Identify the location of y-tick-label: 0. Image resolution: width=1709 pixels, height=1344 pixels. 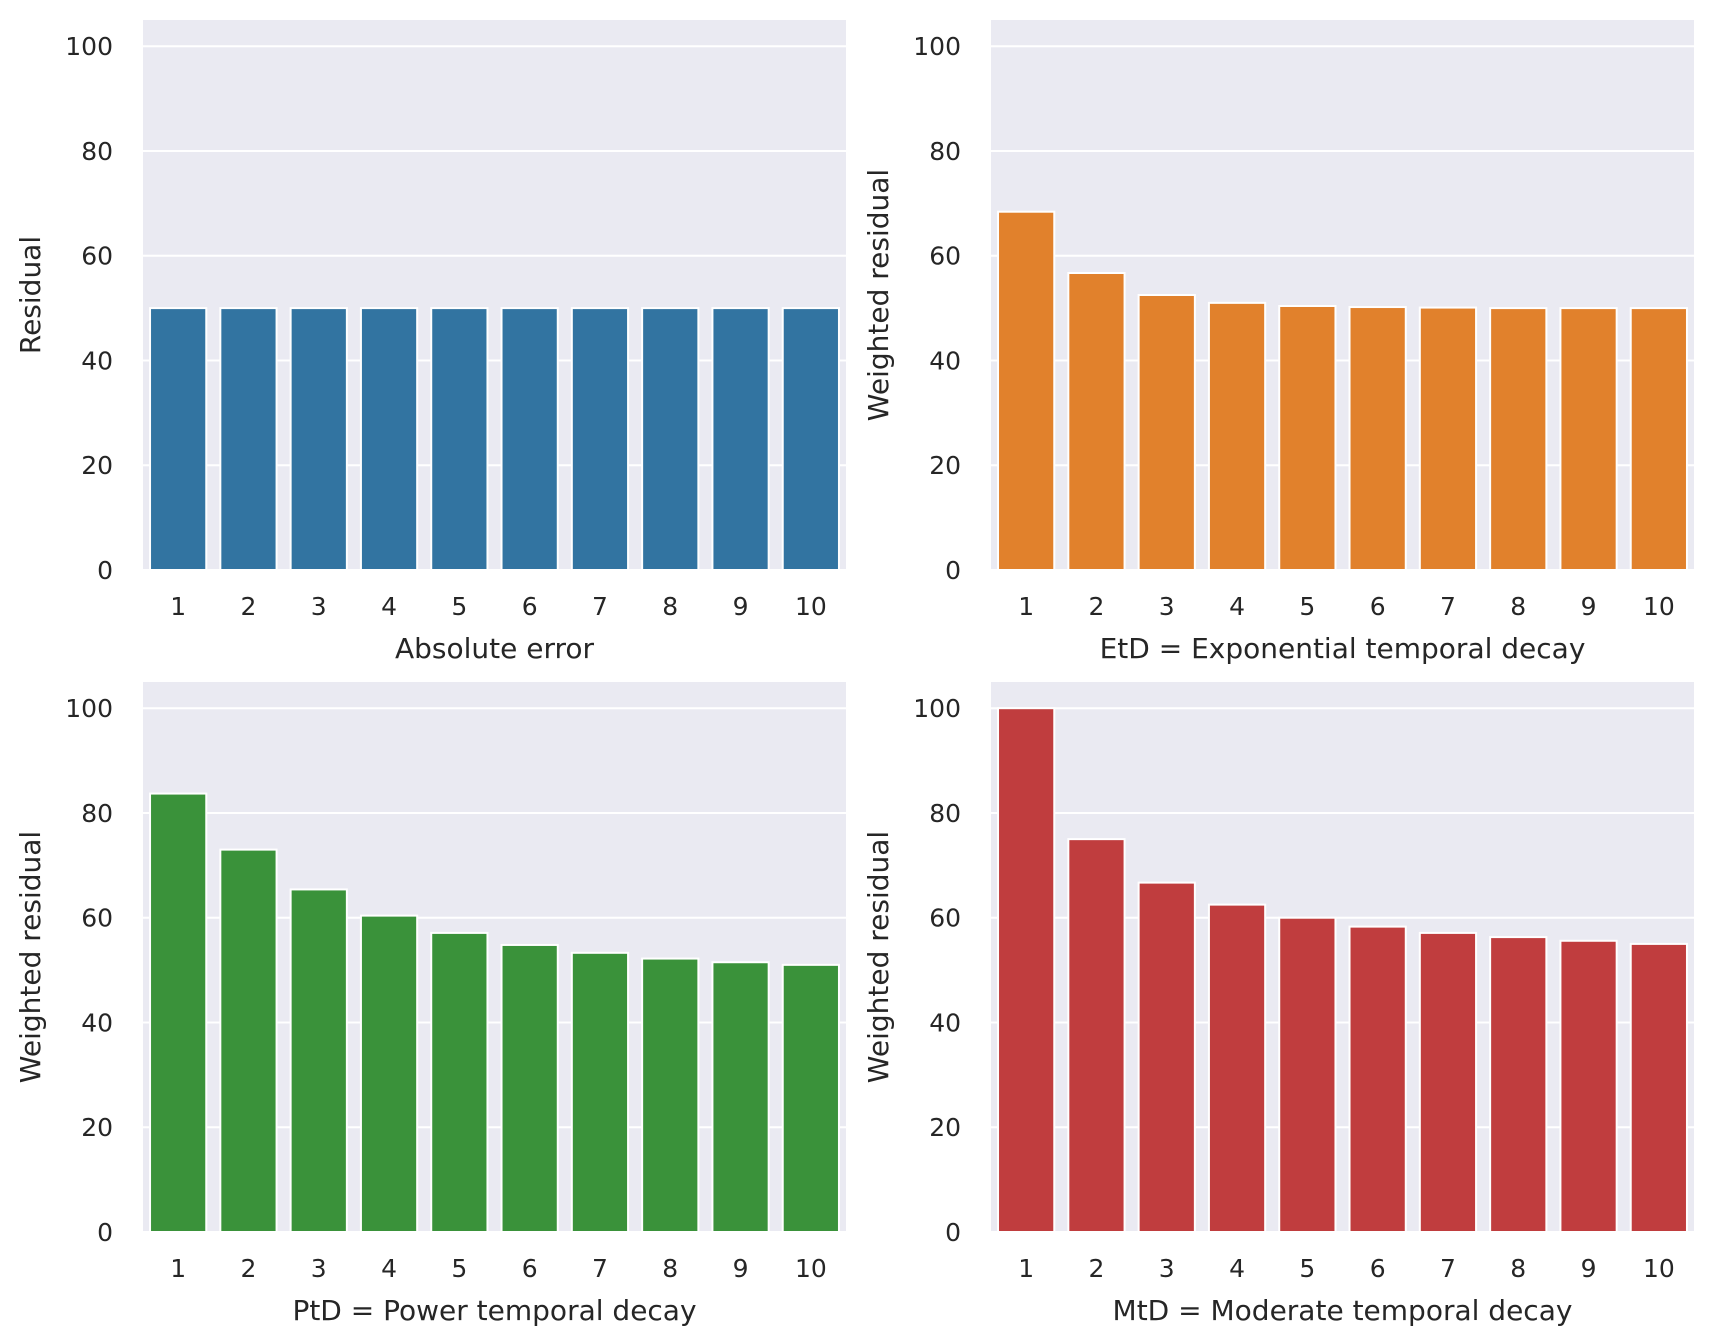
(953, 1232).